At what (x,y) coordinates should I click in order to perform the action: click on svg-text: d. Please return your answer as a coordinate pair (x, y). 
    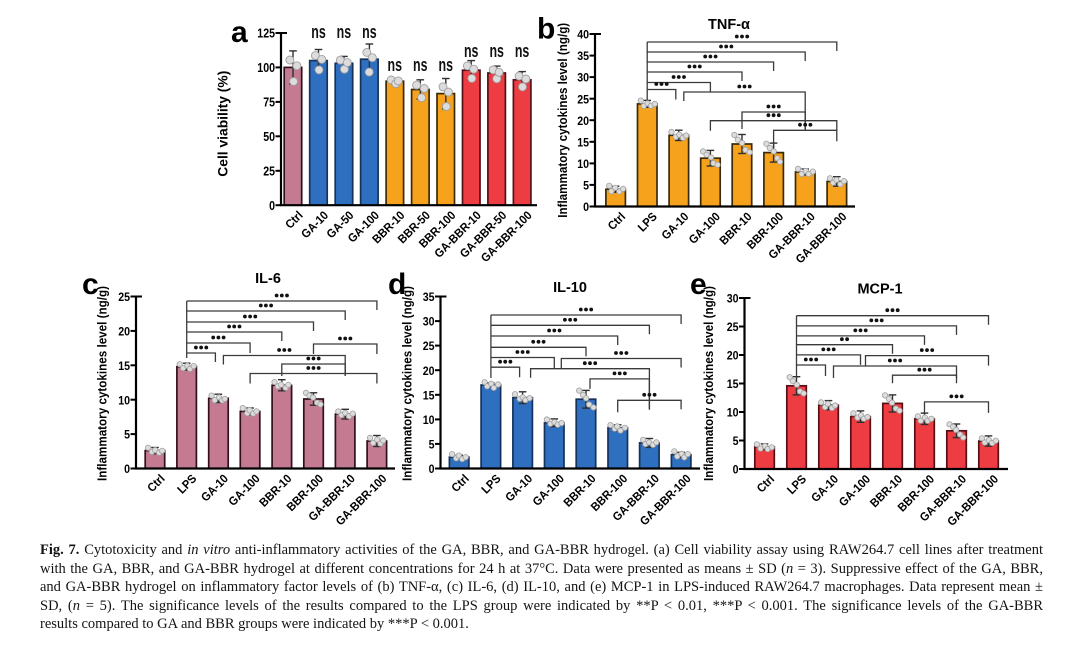
    Looking at the image, I should click on (397, 284).